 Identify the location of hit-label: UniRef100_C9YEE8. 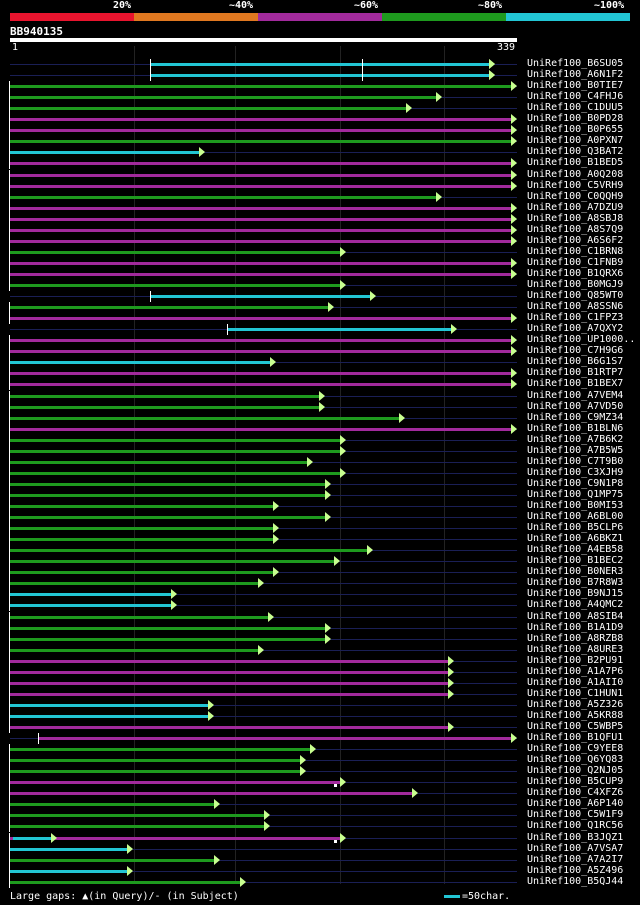
(575, 749).